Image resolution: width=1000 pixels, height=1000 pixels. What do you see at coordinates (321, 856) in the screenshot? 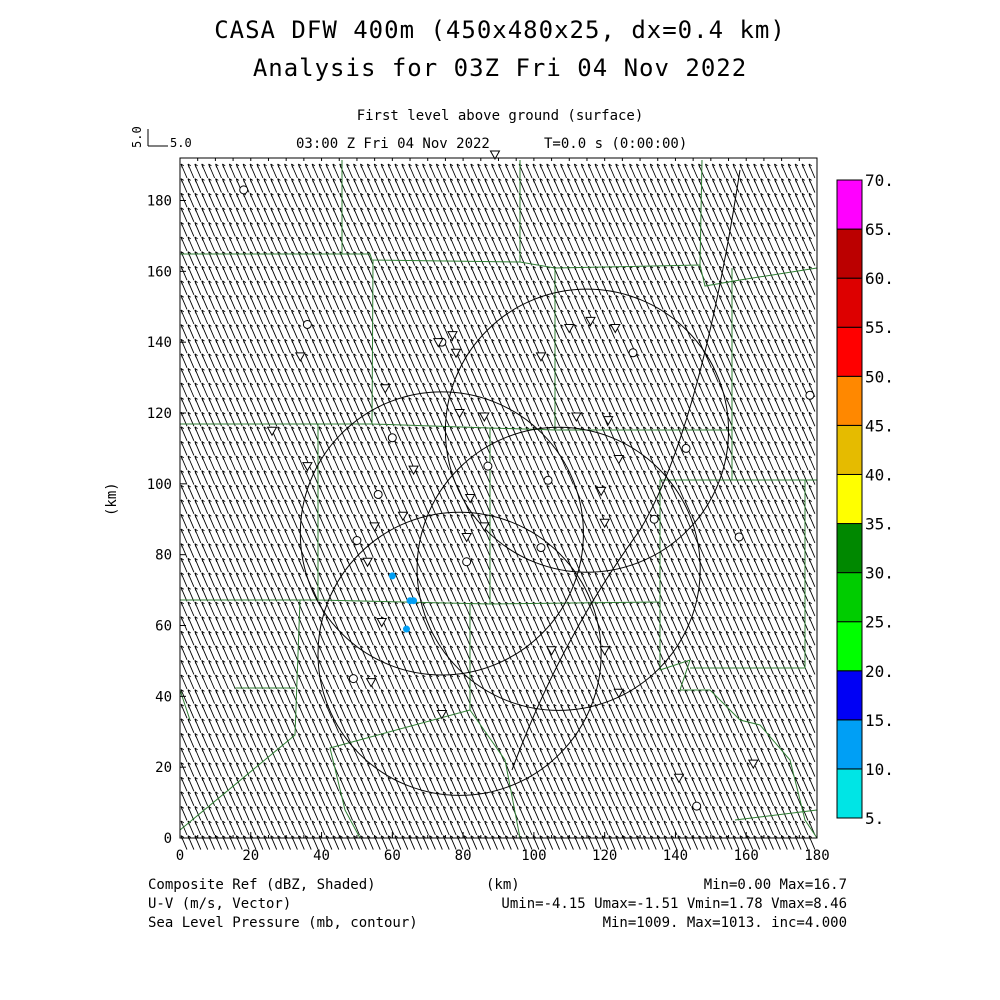
I see `x-tick-label: 40` at bounding box center [321, 856].